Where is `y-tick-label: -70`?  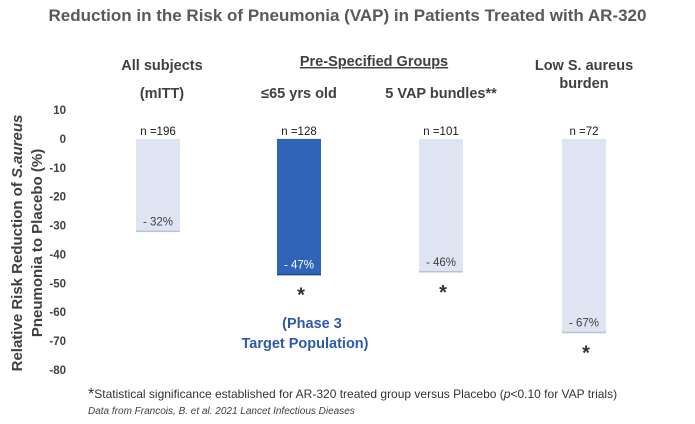 y-tick-label: -70 is located at coordinates (57, 342).